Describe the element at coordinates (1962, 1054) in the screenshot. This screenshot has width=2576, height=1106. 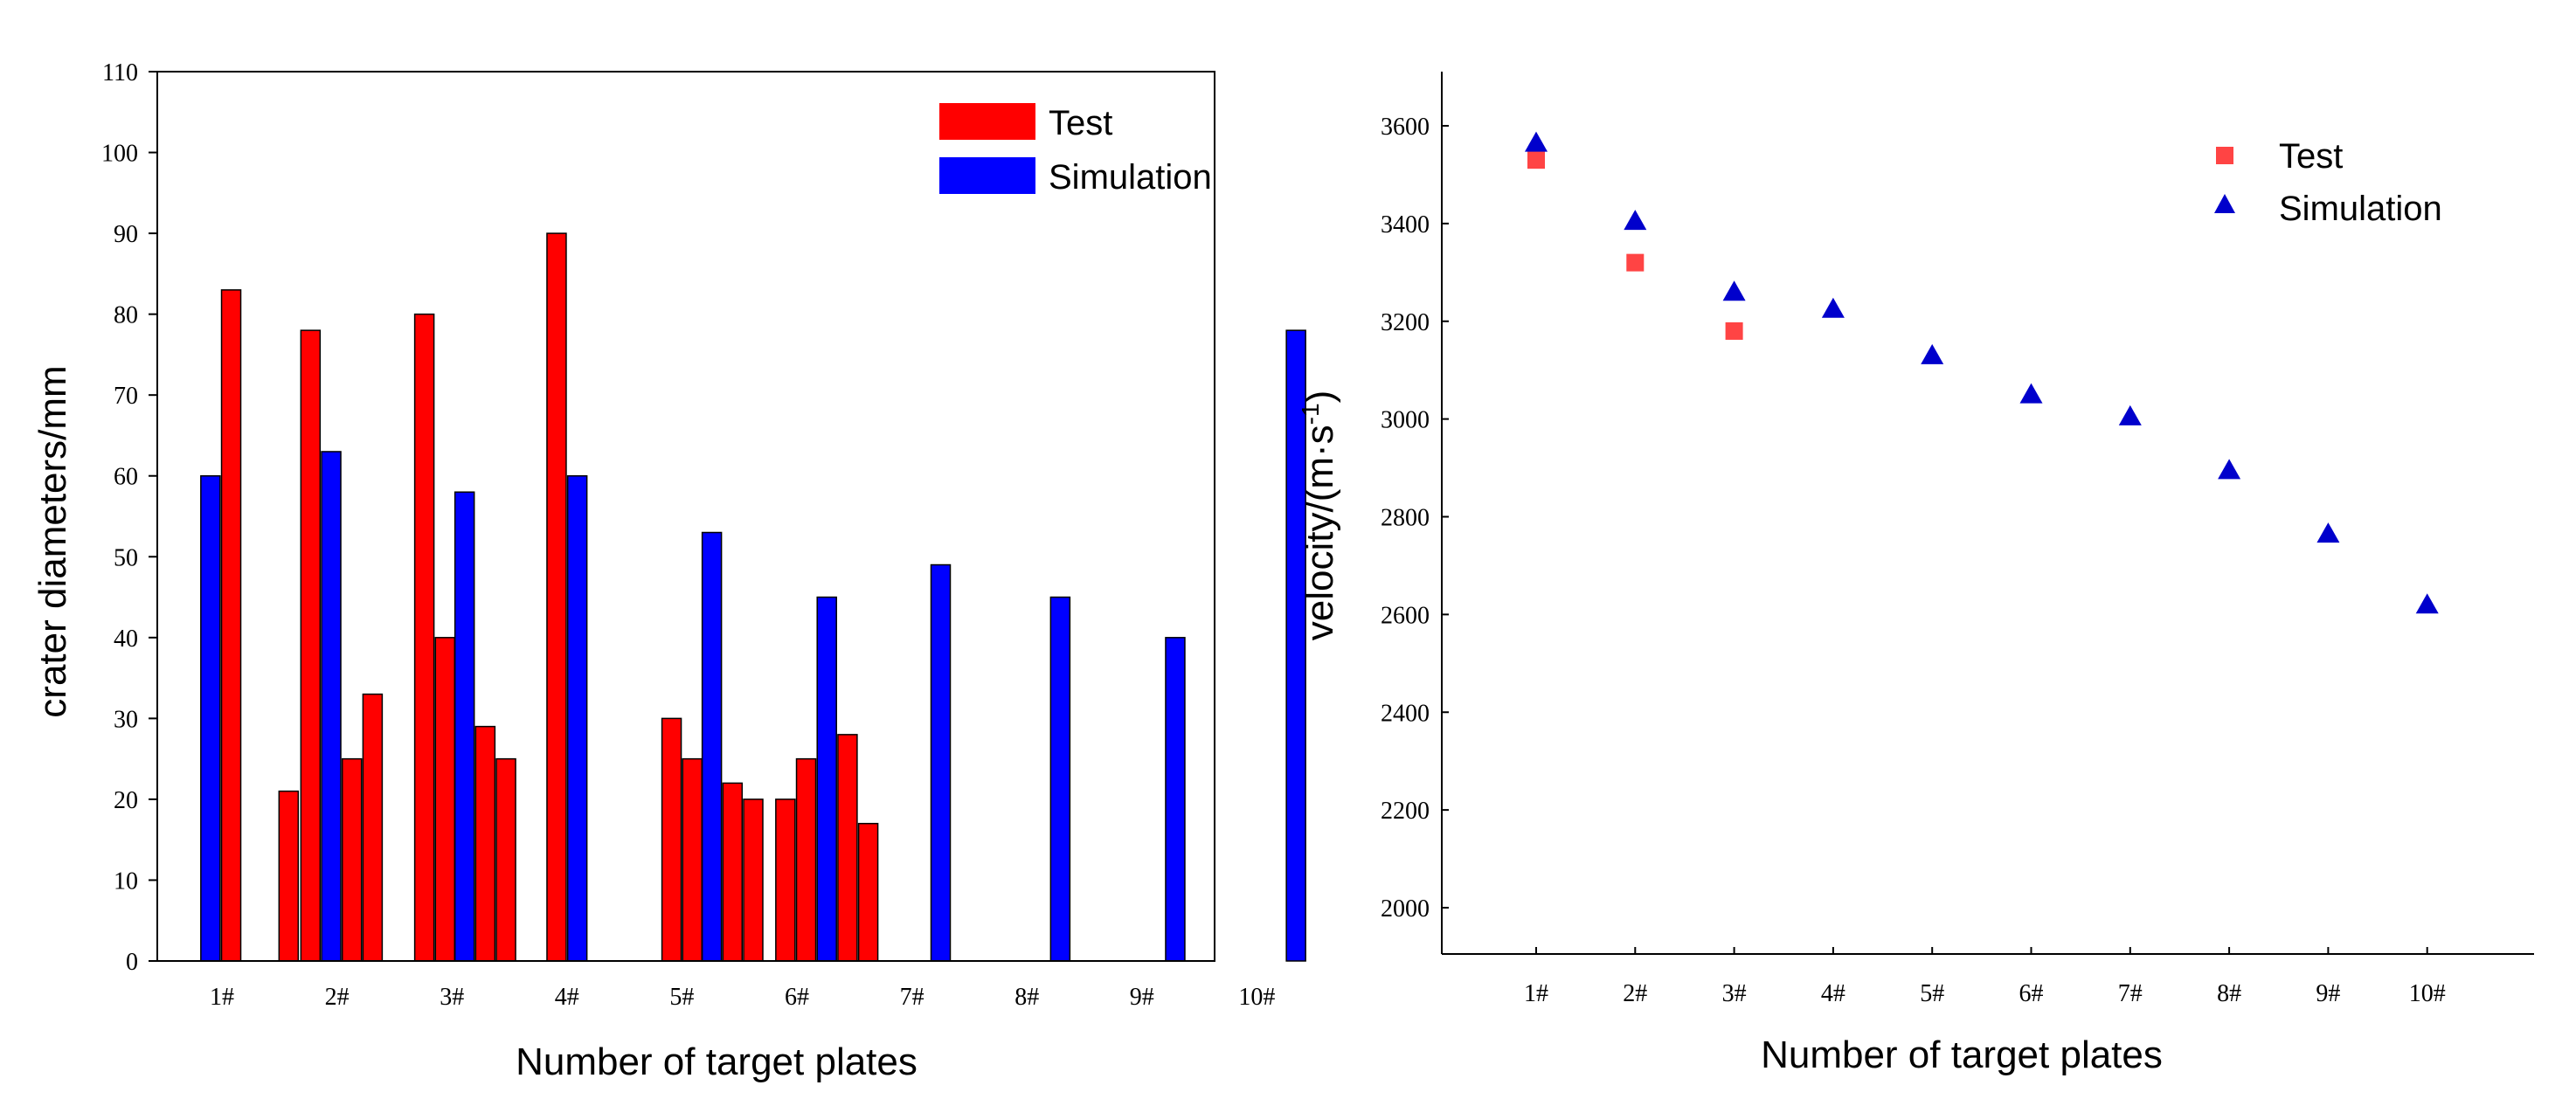
I see `scatter-x-axis-title: Number of target plates` at that location.